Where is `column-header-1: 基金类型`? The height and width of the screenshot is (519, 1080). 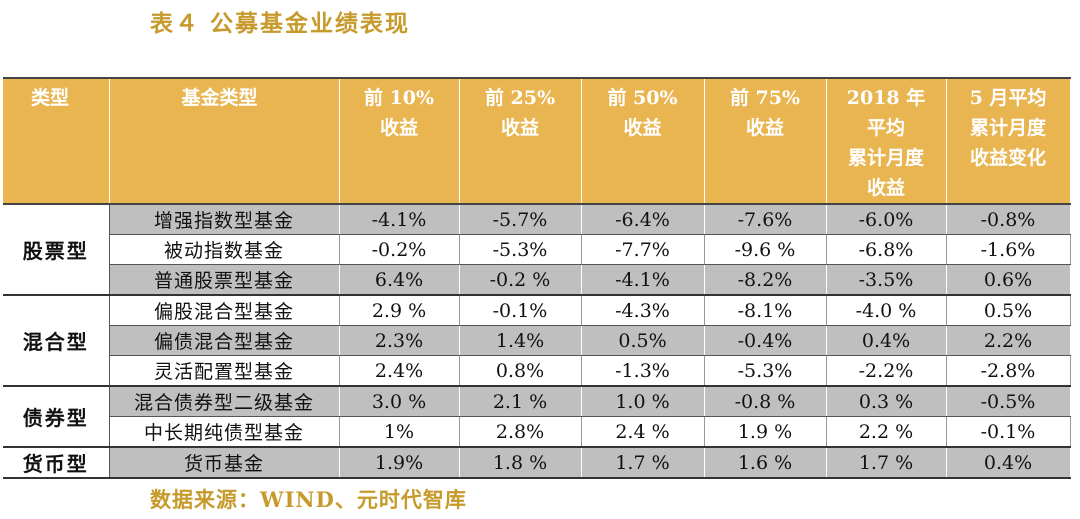
column-header-1: 基金类型 is located at coordinates (224, 141).